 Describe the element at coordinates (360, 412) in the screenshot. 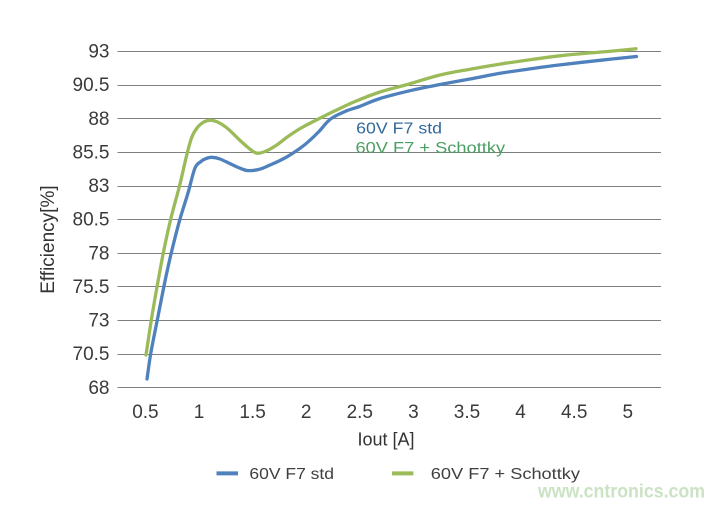

I see `svg-text: 2.5` at that location.